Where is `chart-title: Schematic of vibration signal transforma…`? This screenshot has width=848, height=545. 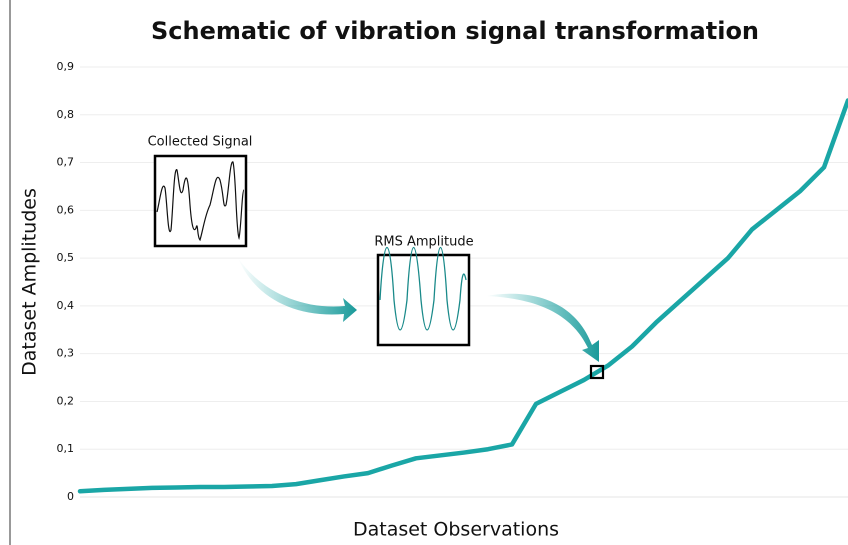
chart-title: Schematic of vibration signal transforma… is located at coordinates (455, 31).